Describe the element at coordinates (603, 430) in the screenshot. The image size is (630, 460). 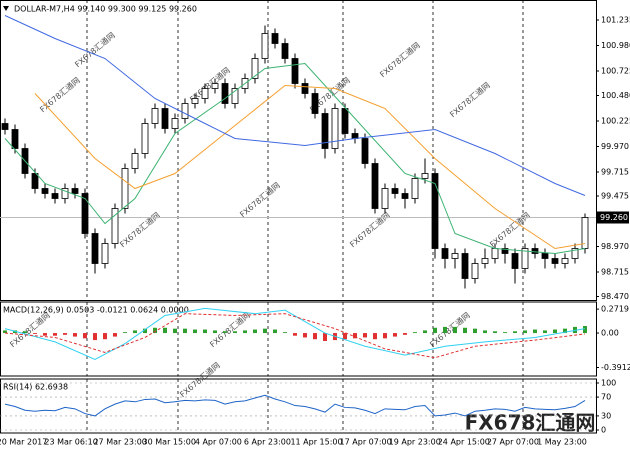
I see `y-tick-label: 0` at that location.